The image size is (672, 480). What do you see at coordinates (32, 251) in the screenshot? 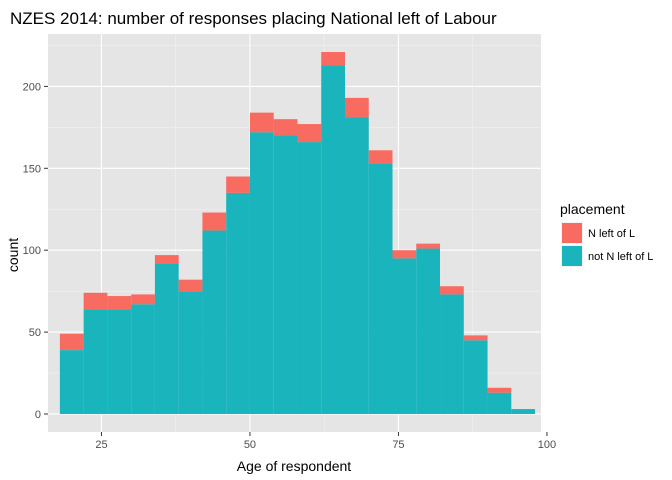
I see `y-tick-label: 100` at bounding box center [32, 251].